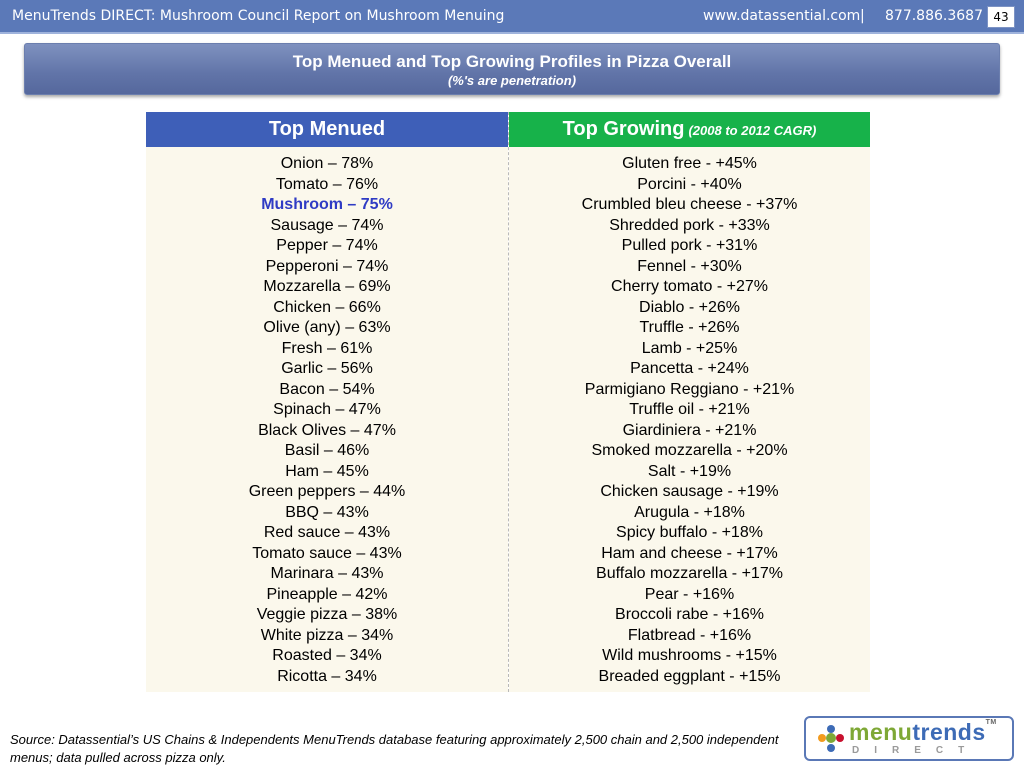 The image size is (1024, 768). Describe the element at coordinates (689, 286) in the screenshot. I see `top-growing-item: Cherry tomato - +27%` at that location.